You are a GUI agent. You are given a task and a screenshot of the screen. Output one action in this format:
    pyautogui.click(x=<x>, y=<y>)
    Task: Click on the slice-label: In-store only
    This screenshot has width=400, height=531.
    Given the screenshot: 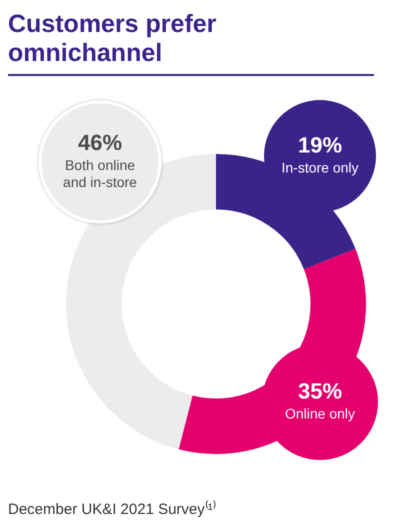 What is the action you would take?
    pyautogui.click(x=320, y=167)
    